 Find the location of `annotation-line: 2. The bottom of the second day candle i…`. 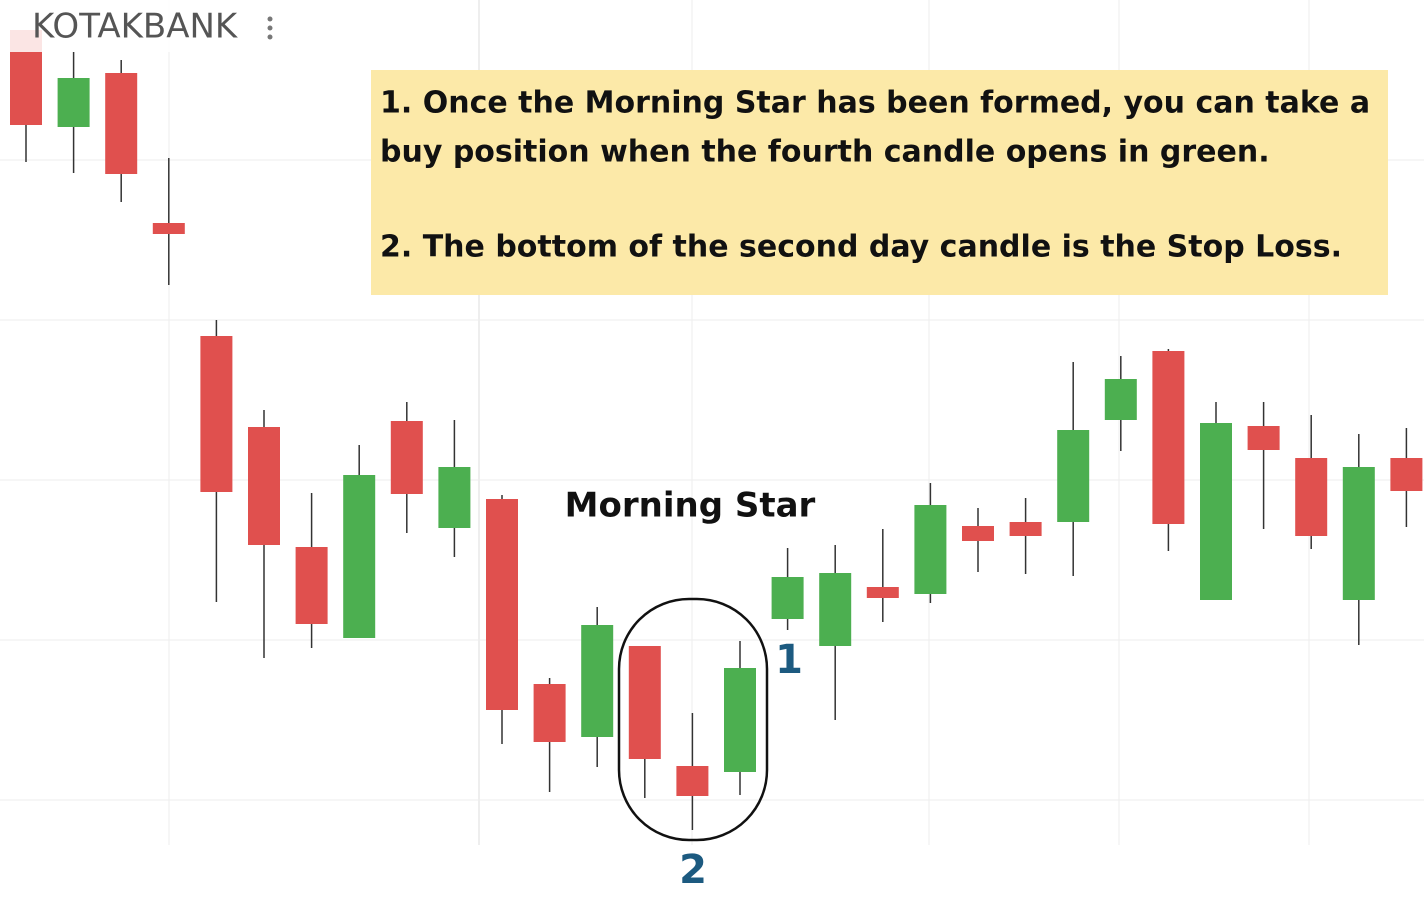

annotation-line: 2. The bottom of the second day candle i… is located at coordinates (861, 247).